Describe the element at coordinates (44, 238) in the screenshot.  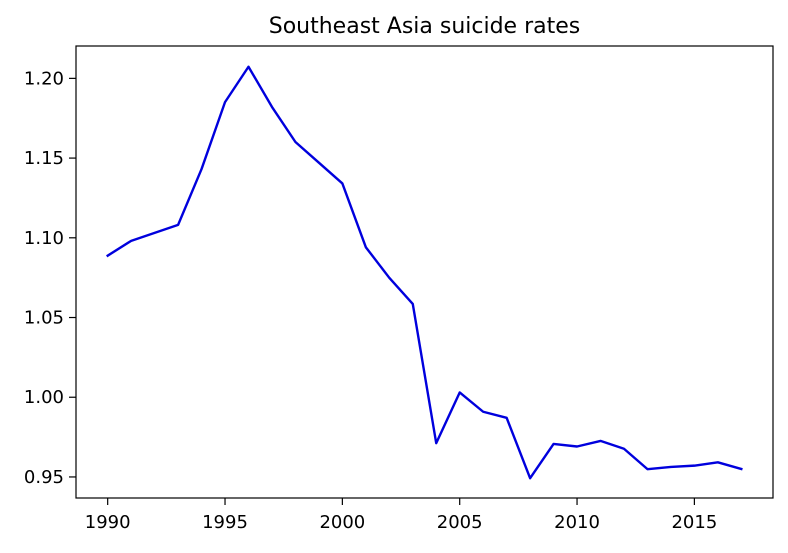
I see `y-tick-label: 1.10` at that location.